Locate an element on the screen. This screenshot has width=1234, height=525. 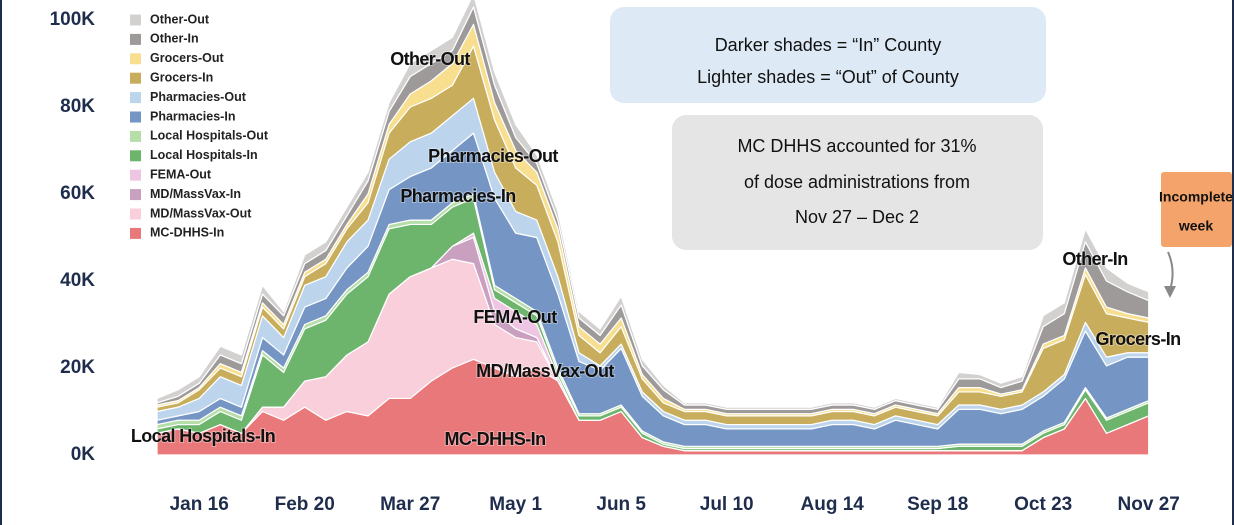
note-text: Lighter shades = “Out” of County is located at coordinates (828, 77).